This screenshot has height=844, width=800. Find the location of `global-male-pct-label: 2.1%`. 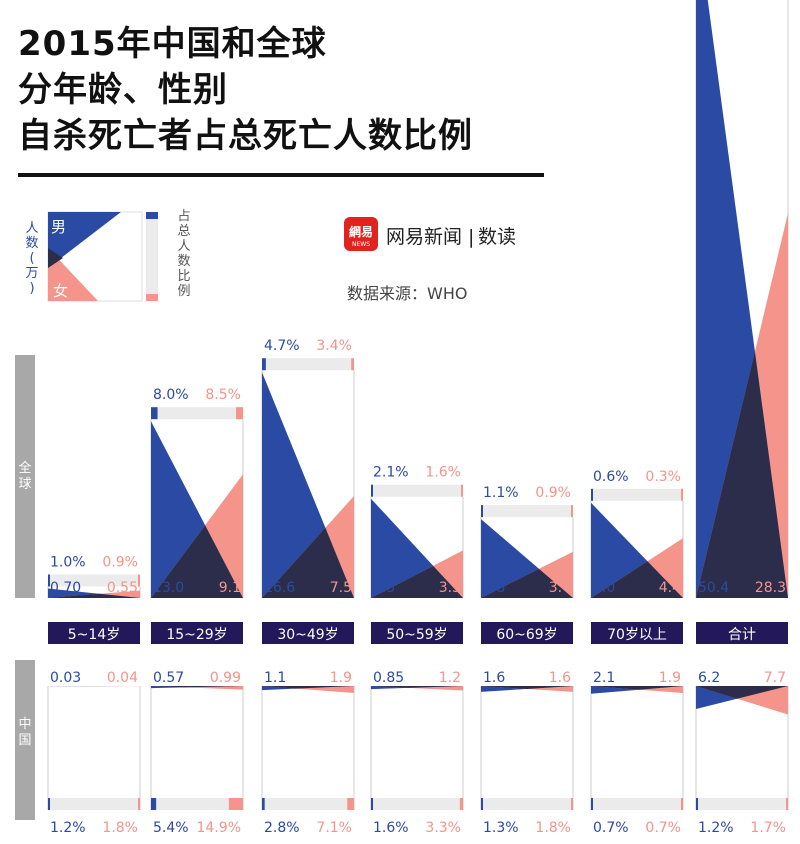

global-male-pct-label: 2.1% is located at coordinates (391, 473).